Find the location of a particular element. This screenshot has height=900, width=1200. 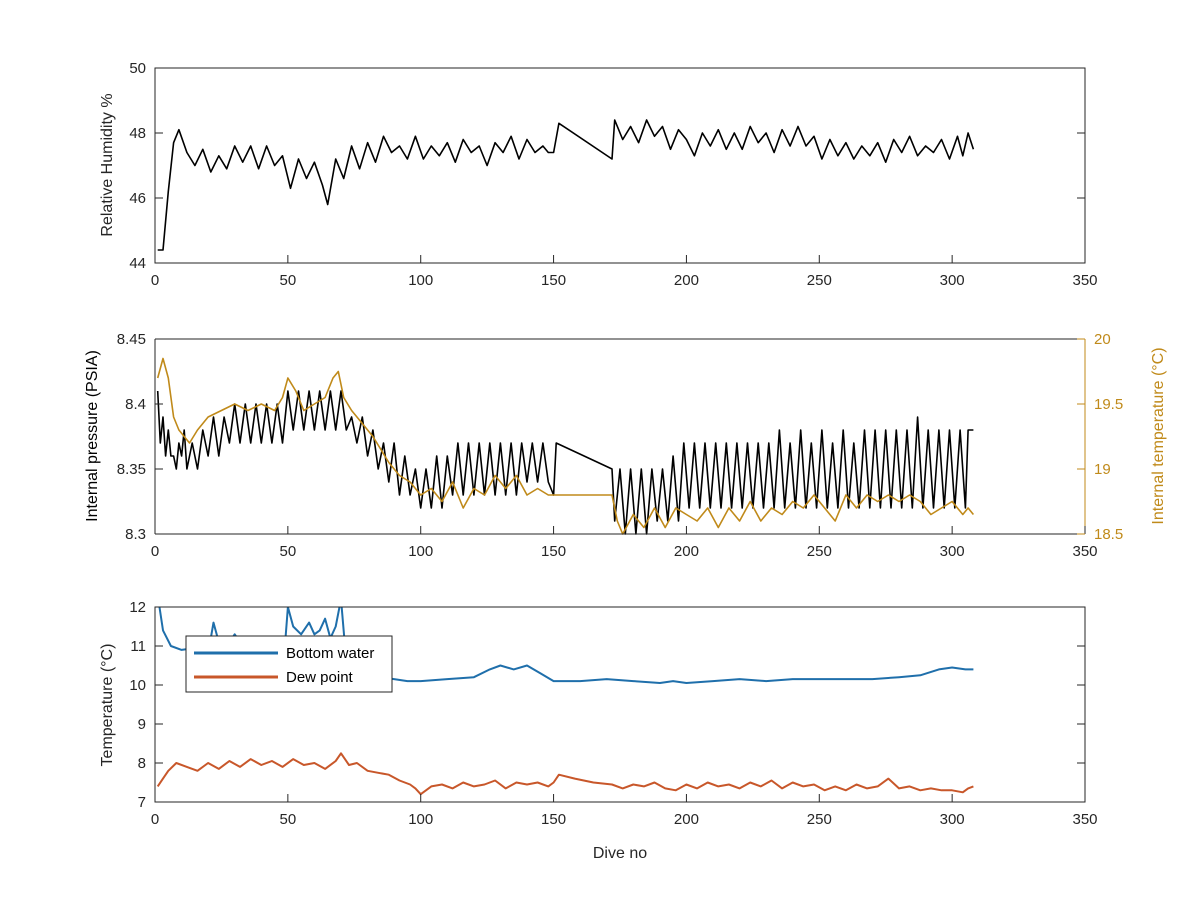

y-tick-label: 44 is located at coordinates (137, 263).